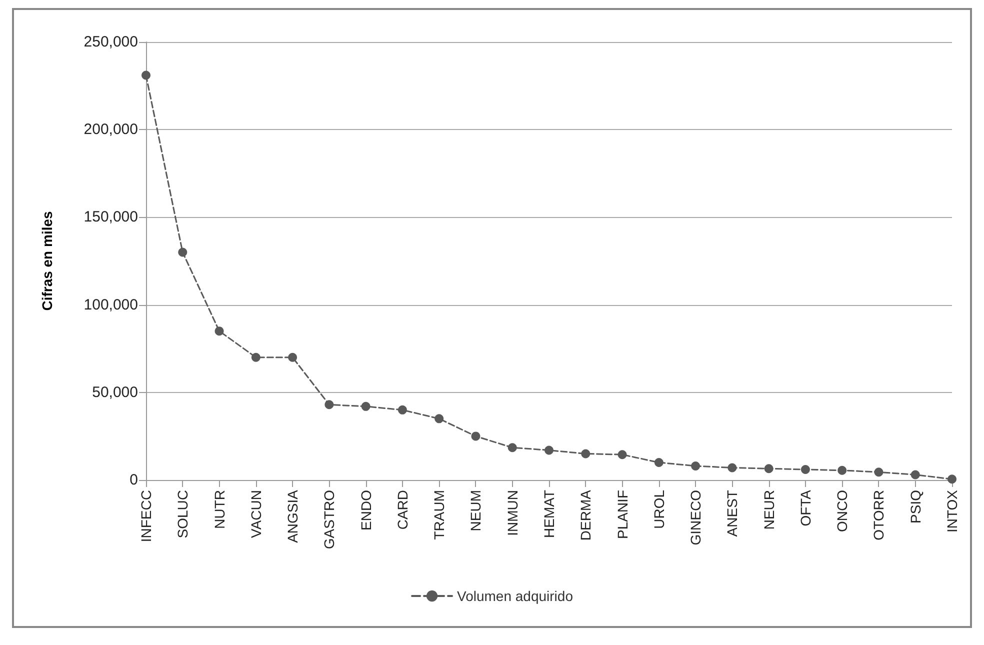  I want to click on x-tick-label: INFECC, so click(146, 516).